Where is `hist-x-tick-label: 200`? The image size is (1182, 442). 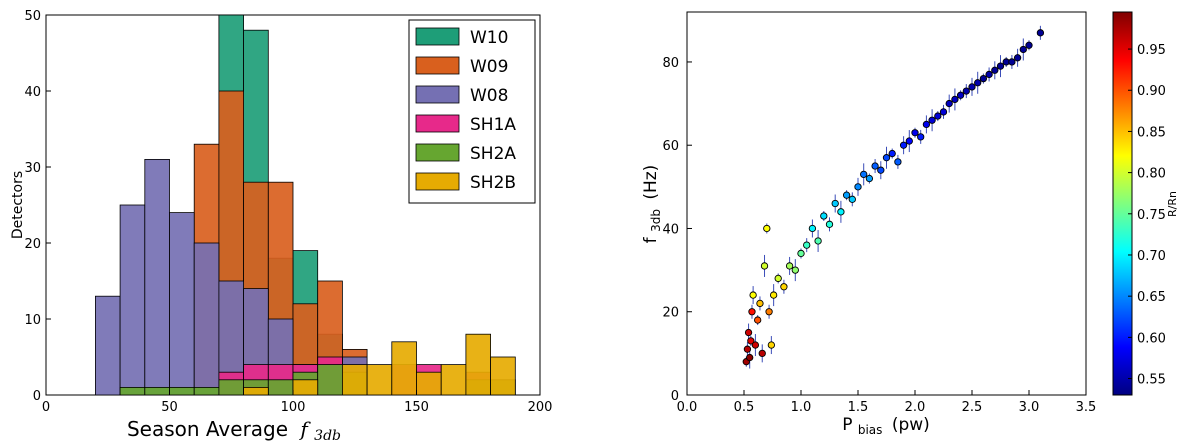 hist-x-tick-label: 200 is located at coordinates (540, 407).